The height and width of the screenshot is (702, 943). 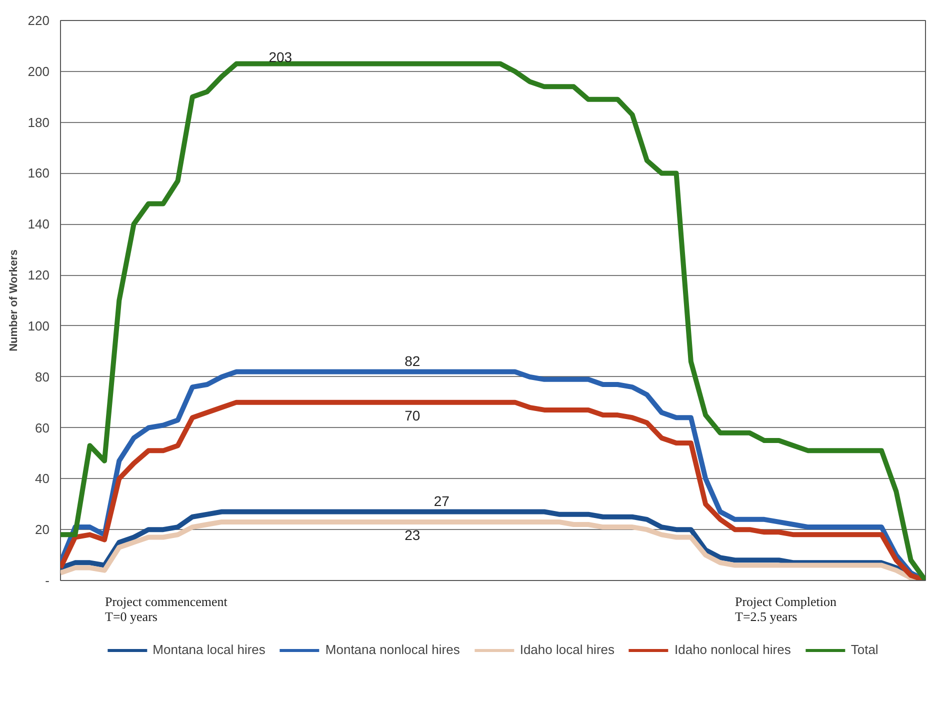 What do you see at coordinates (392, 650) in the screenshot?
I see `legend-label: Montana nonlocal hires` at bounding box center [392, 650].